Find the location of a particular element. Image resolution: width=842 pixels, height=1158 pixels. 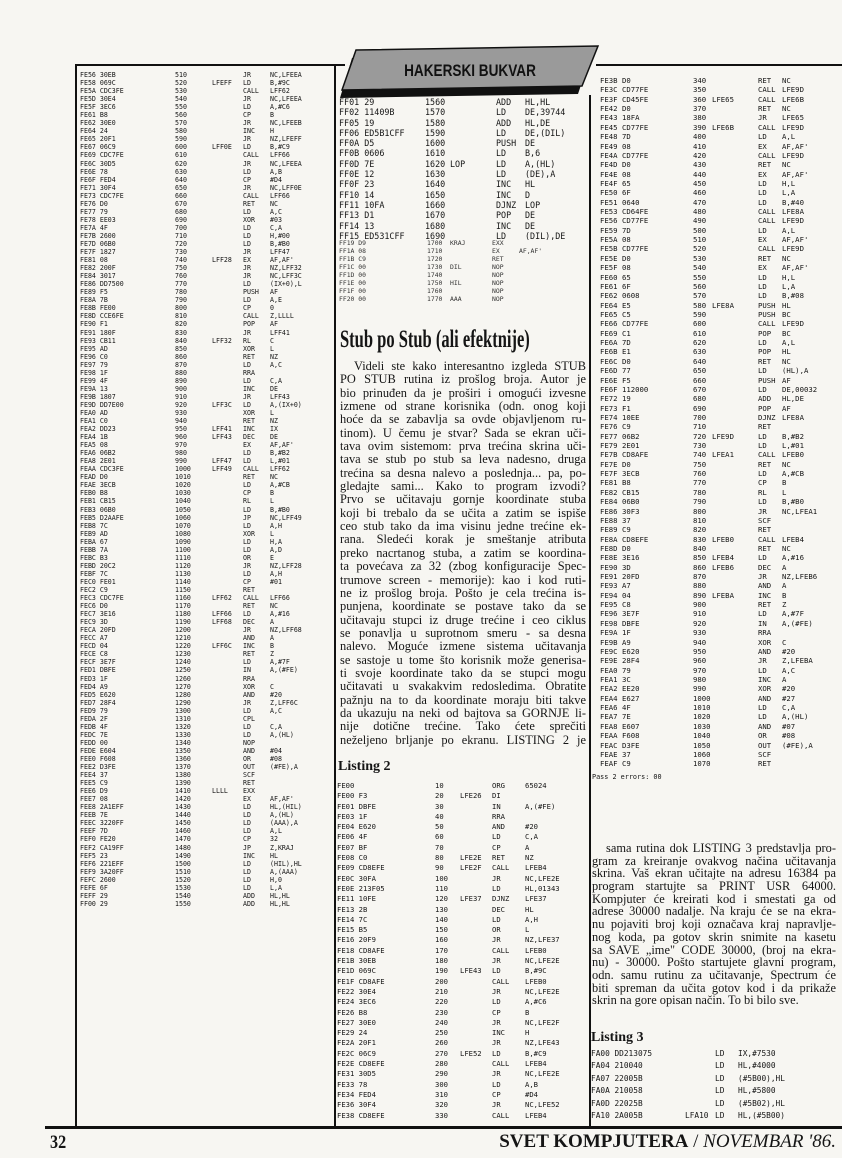

address-code: FE6E 78 is located at coordinates (94, 171).